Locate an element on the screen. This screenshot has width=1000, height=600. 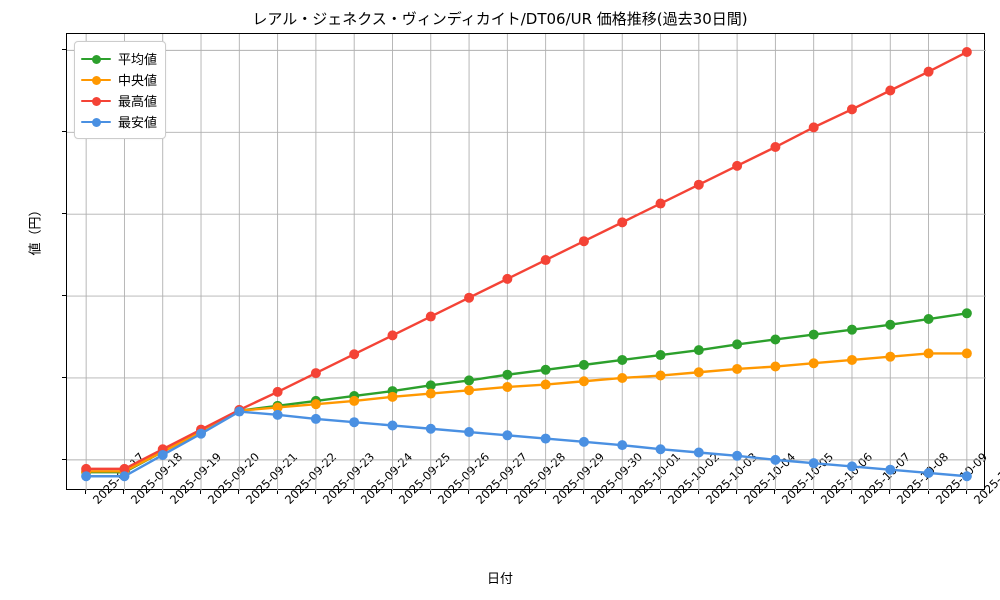
x-tick-label: 2025-10-07 is located at coordinates (884, 478).